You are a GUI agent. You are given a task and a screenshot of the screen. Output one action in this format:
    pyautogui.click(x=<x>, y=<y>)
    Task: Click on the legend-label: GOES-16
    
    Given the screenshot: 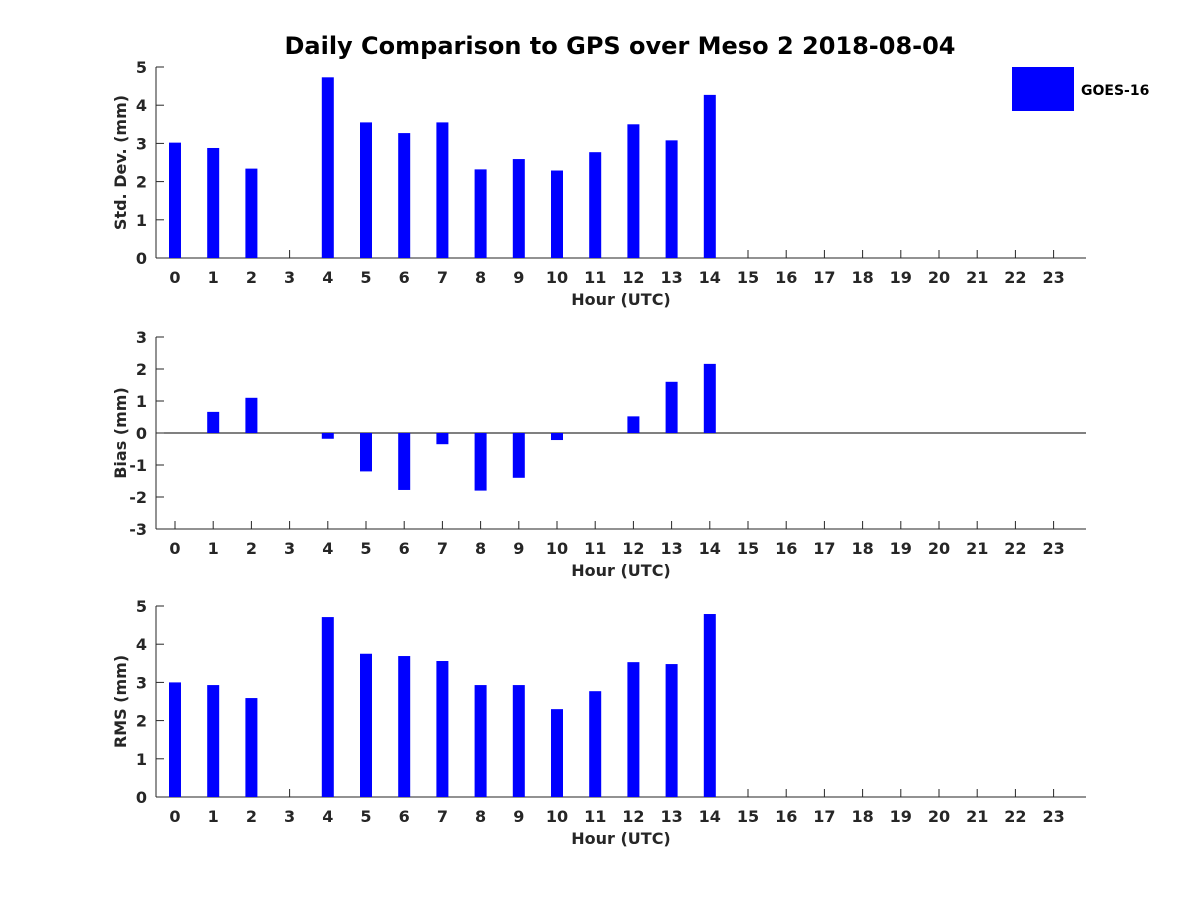 What is the action you would take?
    pyautogui.click(x=1115, y=91)
    